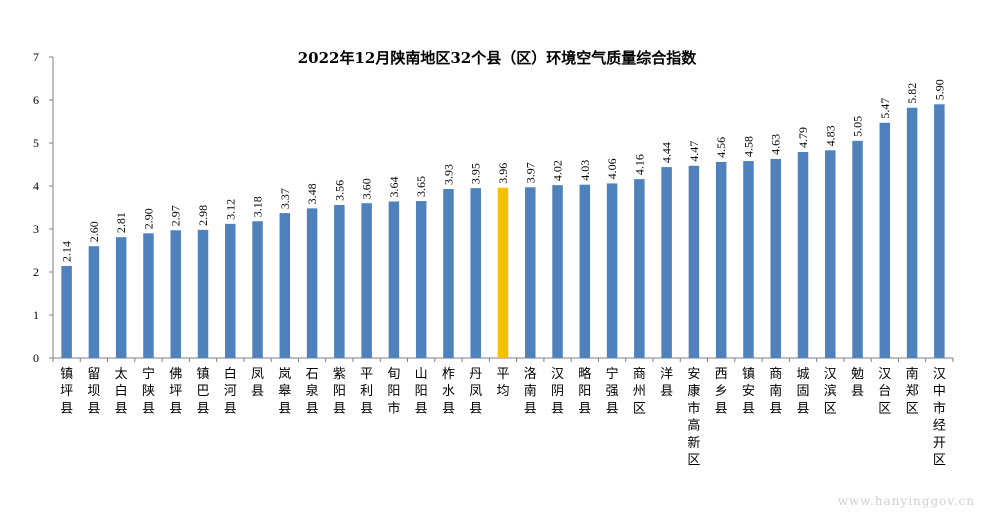  What do you see at coordinates (721, 147) in the screenshot?
I see `value-label: 4.56` at bounding box center [721, 147].